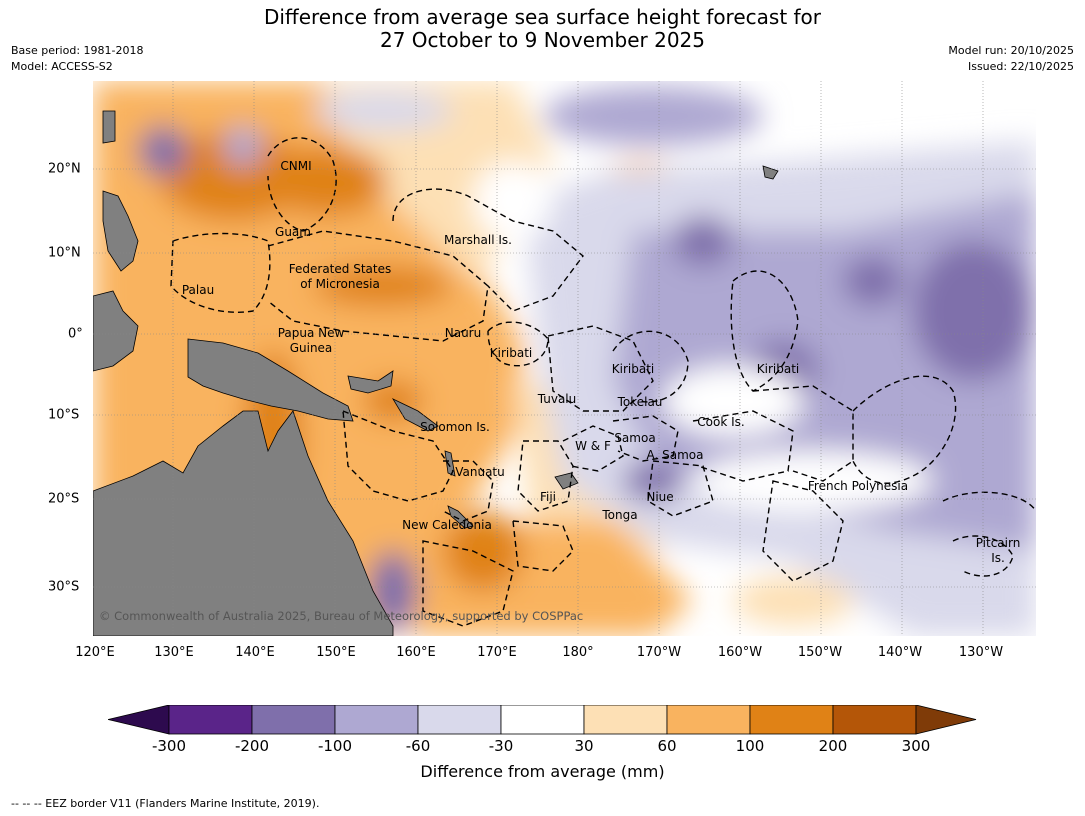  I want to click on region-label: Is., so click(998, 558).